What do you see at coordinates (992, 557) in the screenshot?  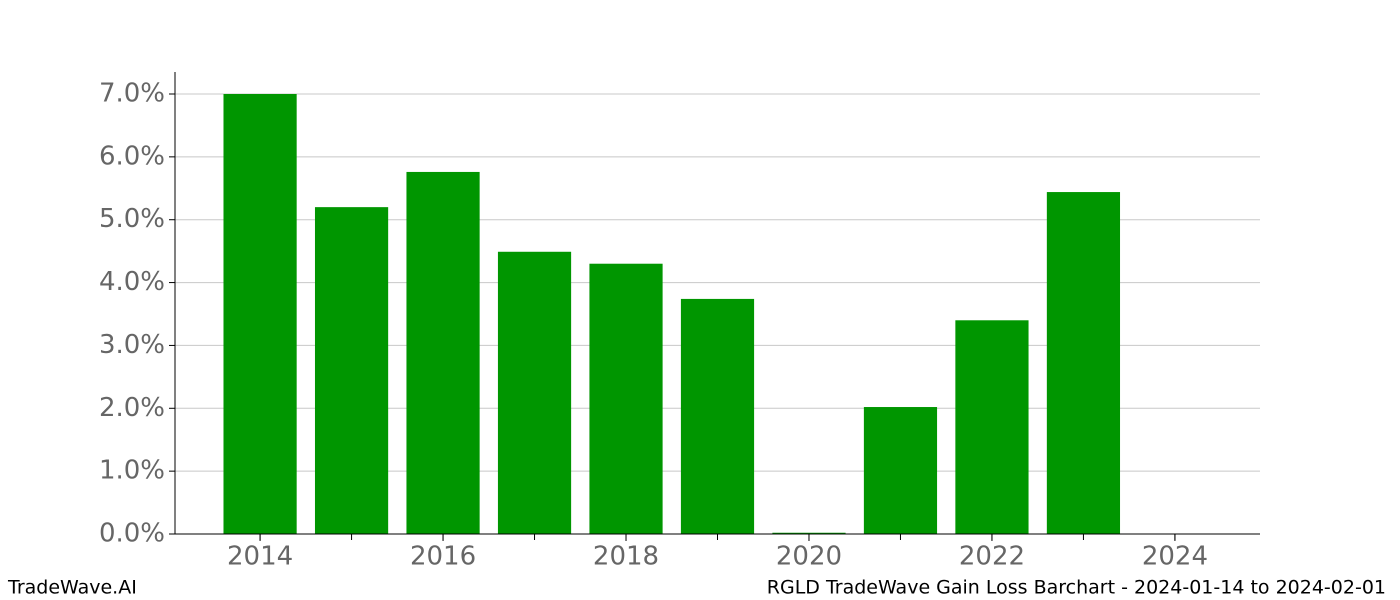 I see `x-tick-label: 2022` at bounding box center [992, 557].